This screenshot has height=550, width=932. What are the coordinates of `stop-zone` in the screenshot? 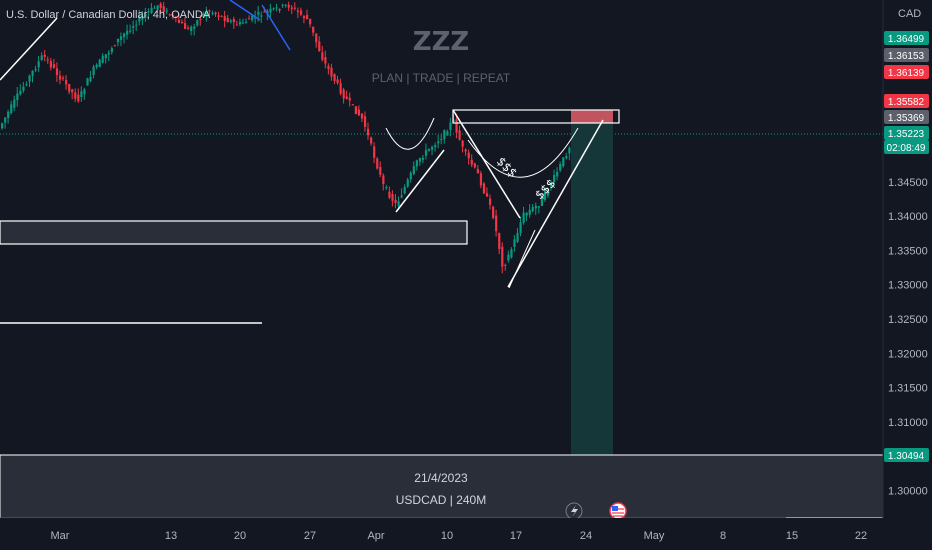 It's located at (592, 116).